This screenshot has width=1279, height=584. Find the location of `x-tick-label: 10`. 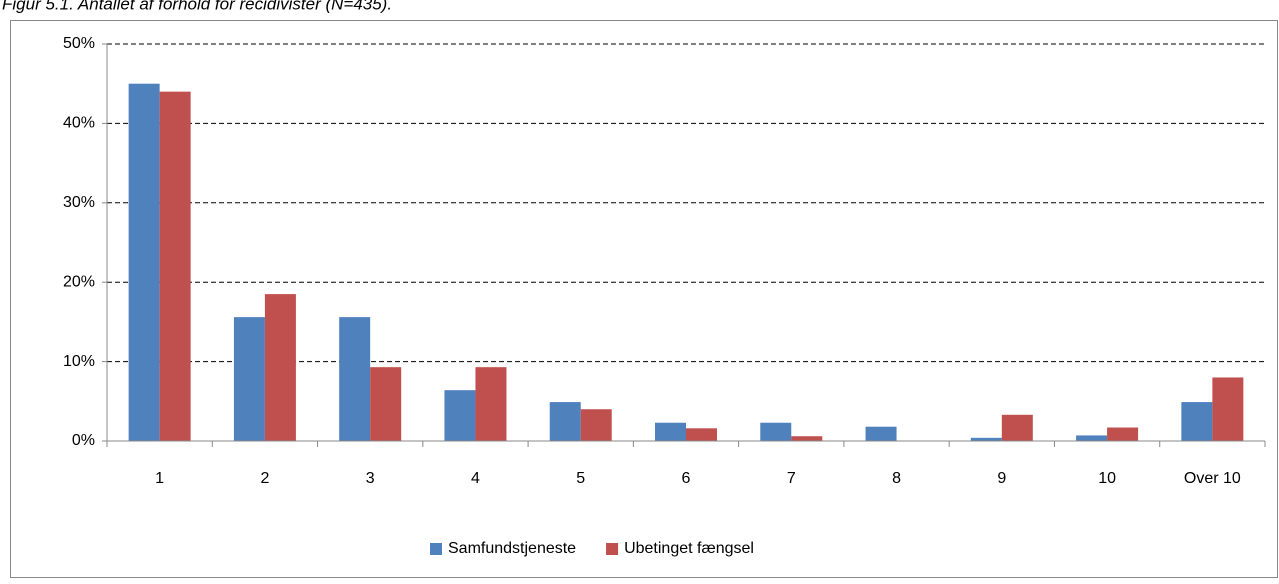

x-tick-label: 10 is located at coordinates (1107, 478).